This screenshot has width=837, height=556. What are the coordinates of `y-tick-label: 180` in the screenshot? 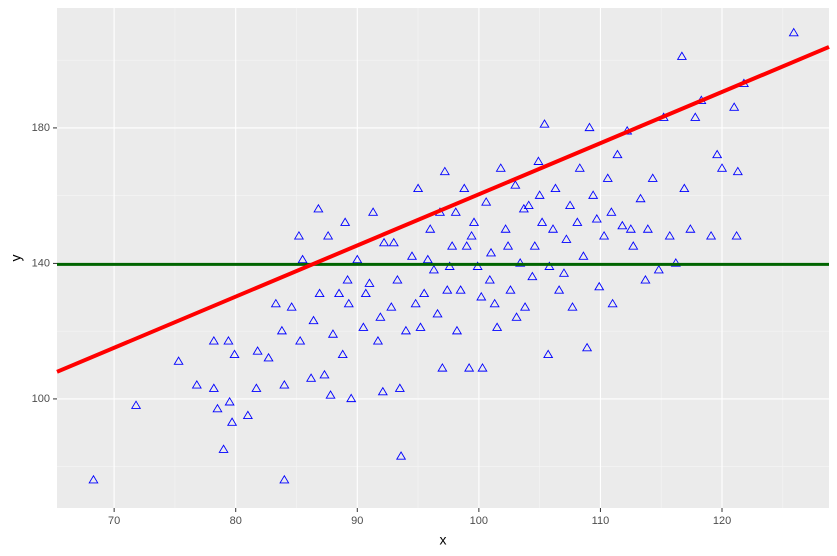 It's located at (41, 128).